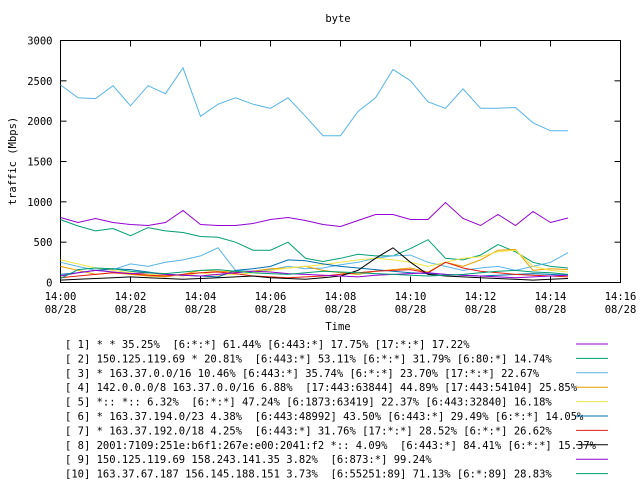 The width and height of the screenshot is (640, 480). What do you see at coordinates (61, 303) in the screenshot?
I see `x-tick-label: 14:00 08/28` at bounding box center [61, 303].